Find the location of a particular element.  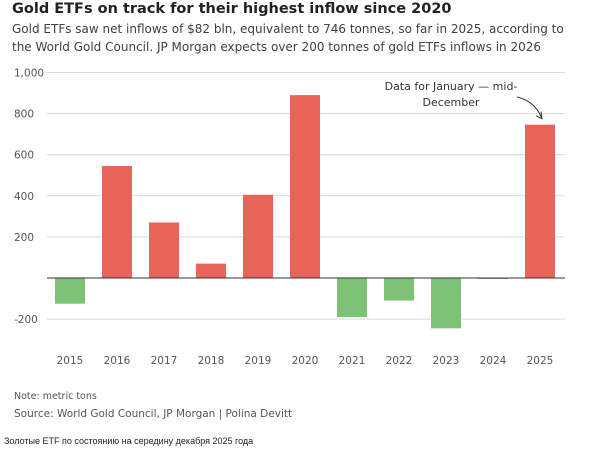

annotation-text: Data for January — mid-December is located at coordinates (451, 94).